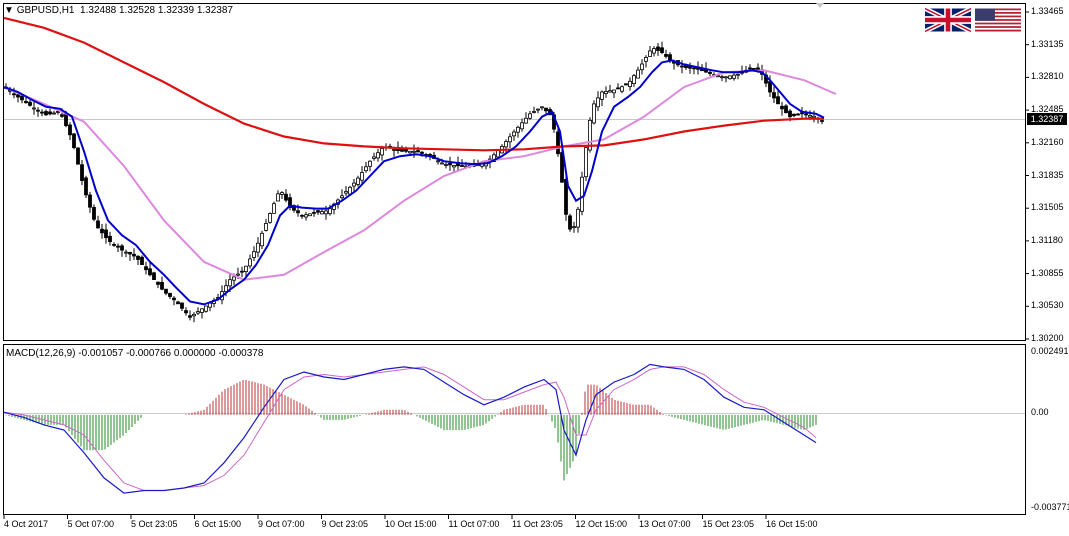  Describe the element at coordinates (474, 524) in the screenshot. I see `time-axis-label: 11 Oct 07:00` at that location.